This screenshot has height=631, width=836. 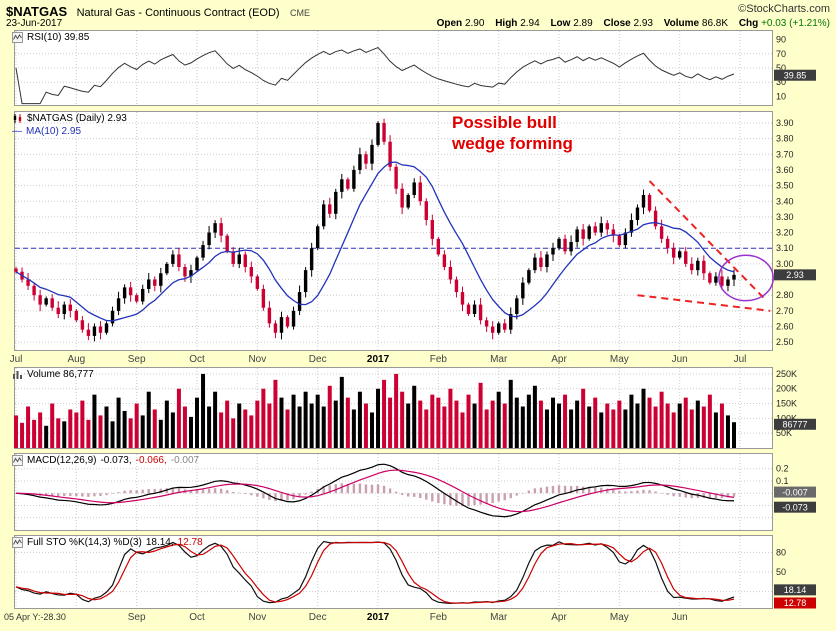 I want to click on candlestick-icon, so click(x=17, y=118).